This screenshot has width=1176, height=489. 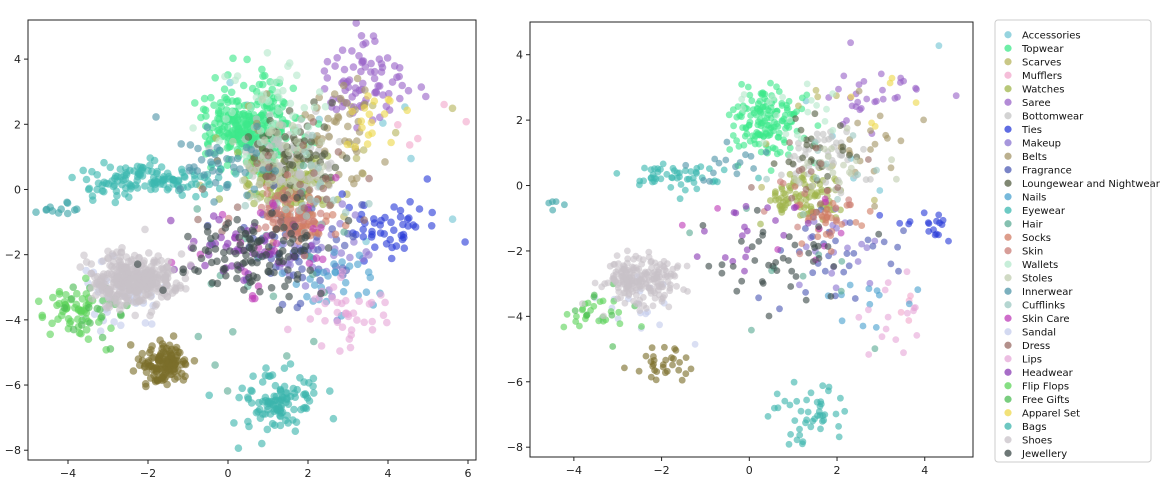 I want to click on series-mufflers, so click(x=432, y=124).